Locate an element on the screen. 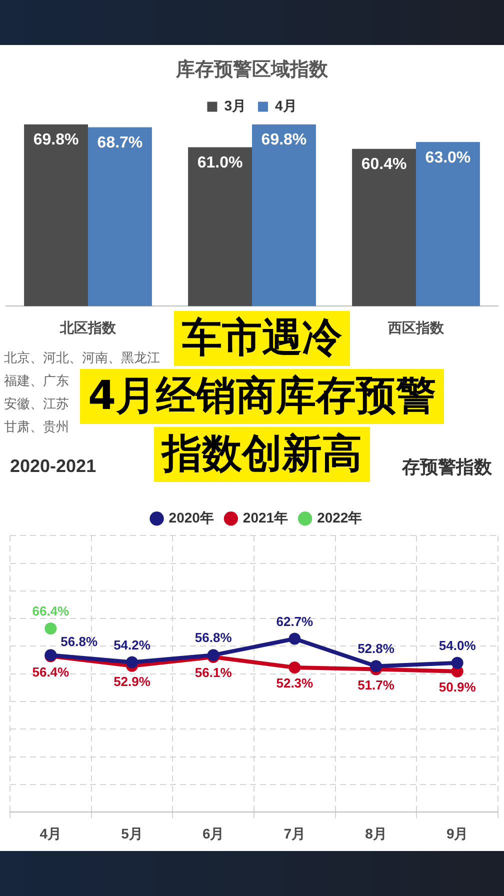 The width and height of the screenshot is (504, 896). x-tick-label: 西区指数 is located at coordinates (416, 327).